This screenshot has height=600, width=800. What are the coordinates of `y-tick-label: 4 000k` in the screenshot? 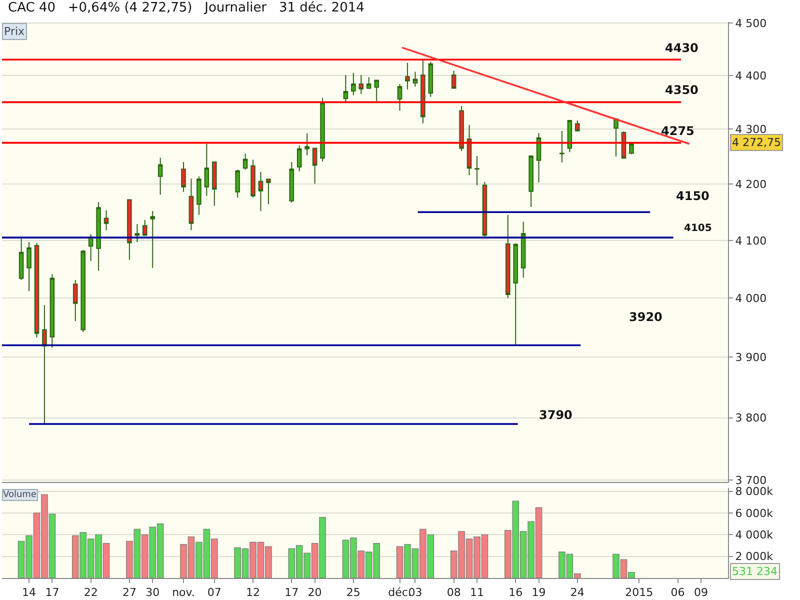 It's located at (754, 535).